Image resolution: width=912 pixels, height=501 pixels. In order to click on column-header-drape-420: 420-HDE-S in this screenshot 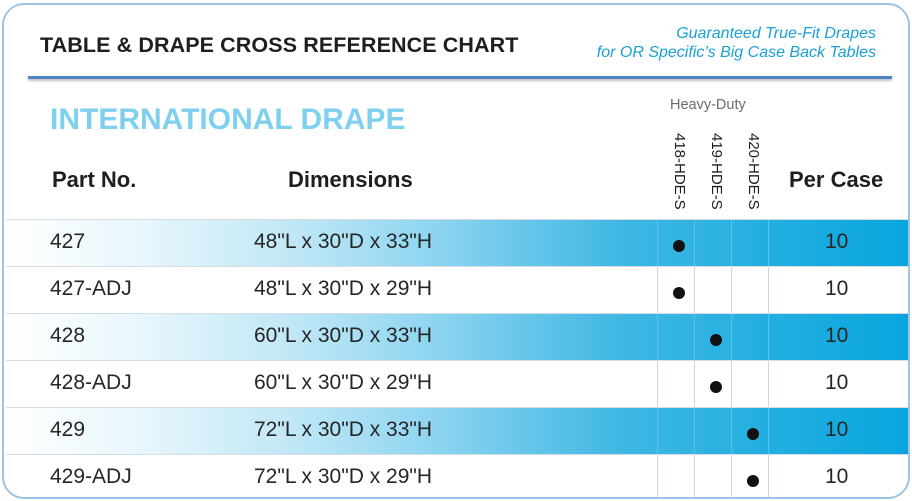, I will do `click(753, 171)`.